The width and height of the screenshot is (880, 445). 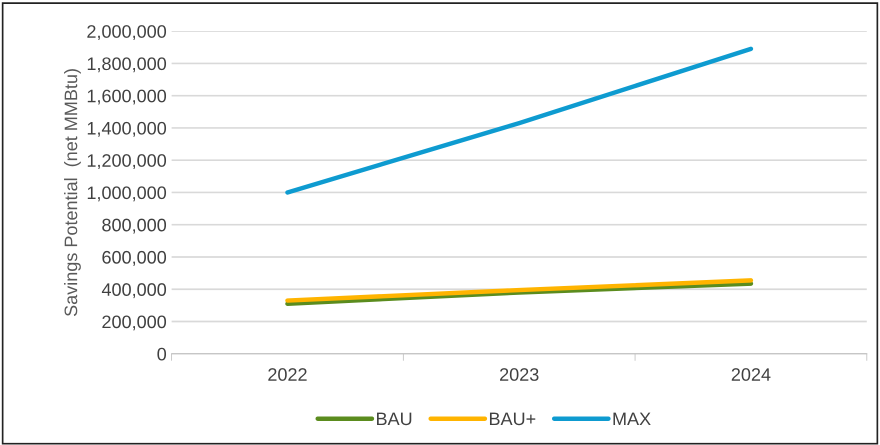 What do you see at coordinates (127, 97) in the screenshot?
I see `y-tick-label: 1,600,000` at bounding box center [127, 97].